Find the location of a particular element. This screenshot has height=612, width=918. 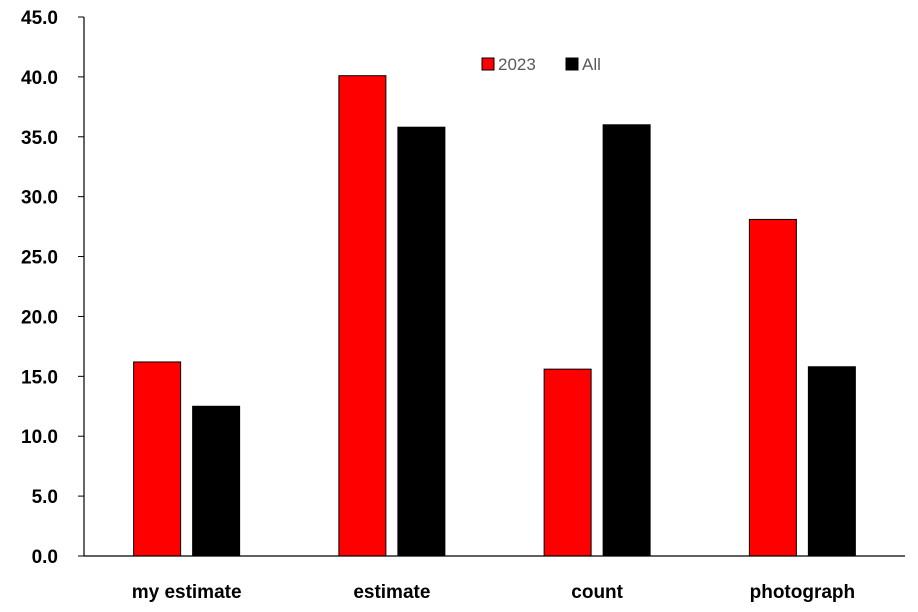

y-tick-label: 25.0 is located at coordinates (39, 258).